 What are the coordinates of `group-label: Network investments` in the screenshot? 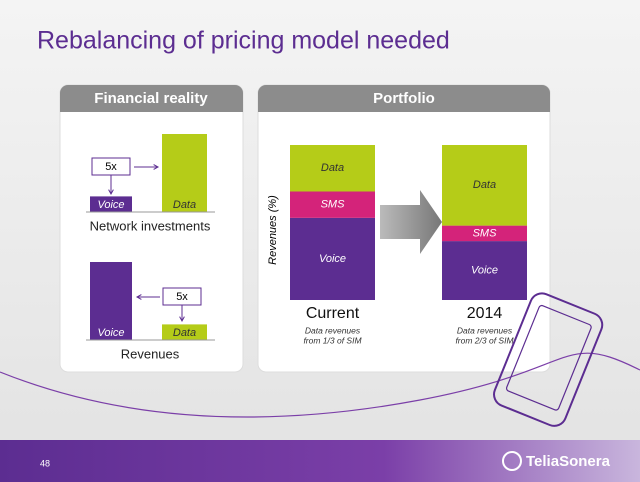 It's located at (150, 225).